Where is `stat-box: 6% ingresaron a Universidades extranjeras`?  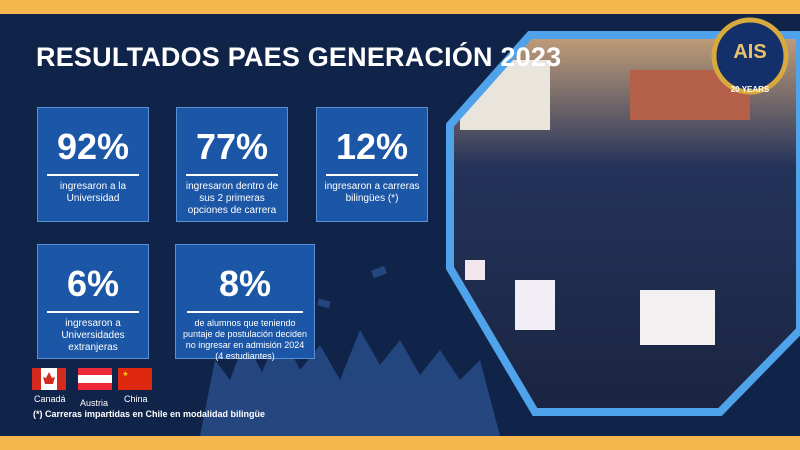
stat-box: 6% ingresaron a Universidades extranjeras is located at coordinates (93, 301).